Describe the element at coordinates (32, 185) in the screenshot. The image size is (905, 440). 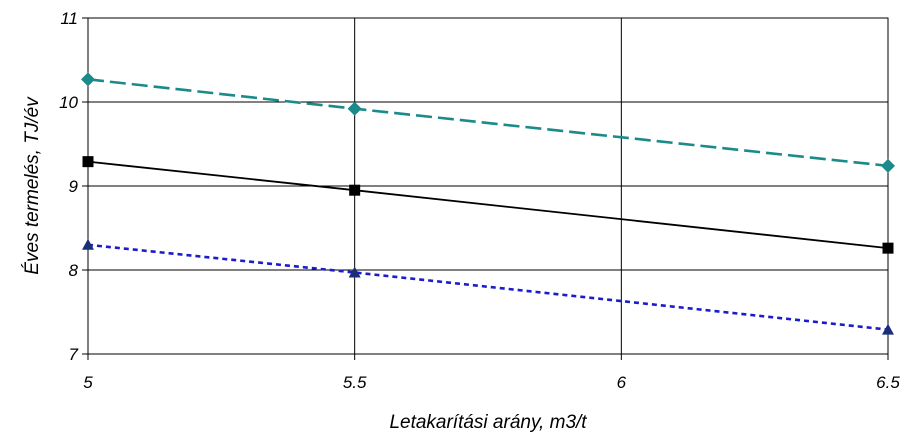
I see `y-axis-label: Éves termelés, TJ/év` at that location.